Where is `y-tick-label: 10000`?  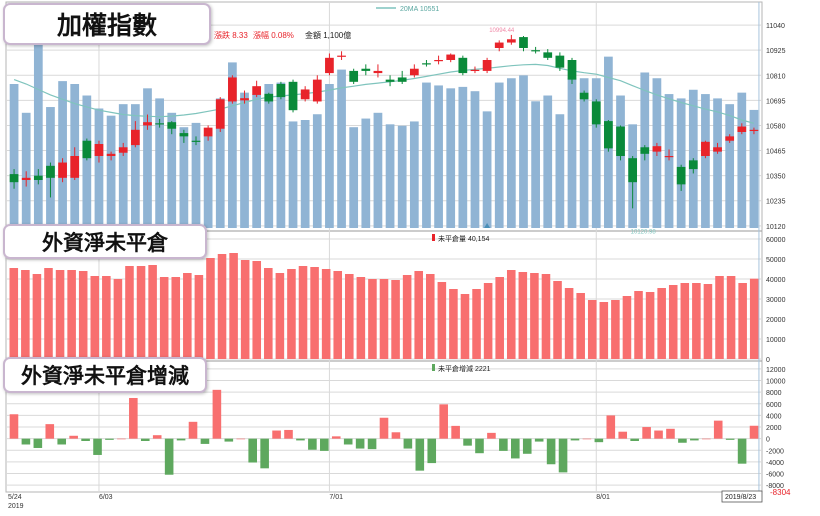
y-tick-label: 10000 is located at coordinates (776, 382).